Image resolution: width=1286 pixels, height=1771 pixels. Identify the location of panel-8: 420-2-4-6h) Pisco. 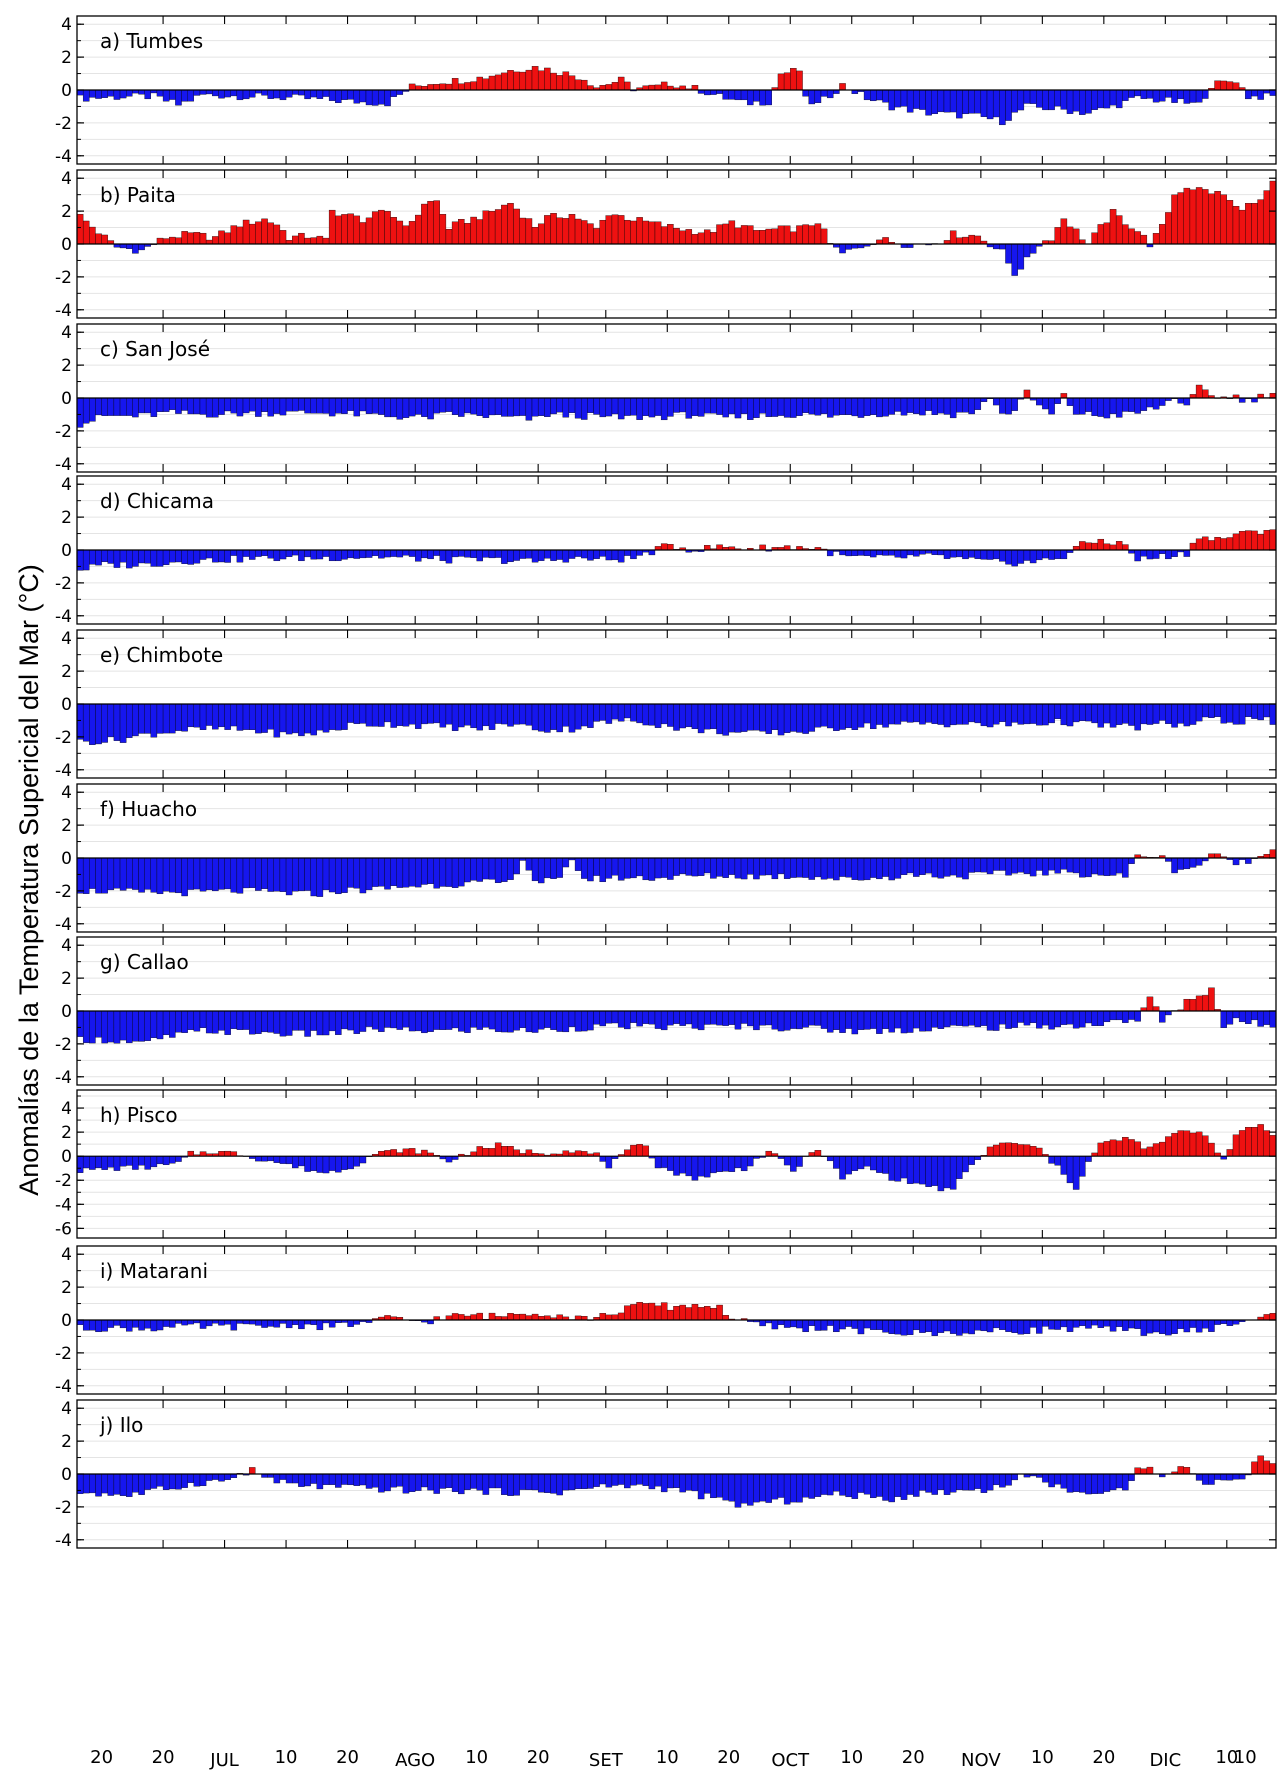
(666, 1164).